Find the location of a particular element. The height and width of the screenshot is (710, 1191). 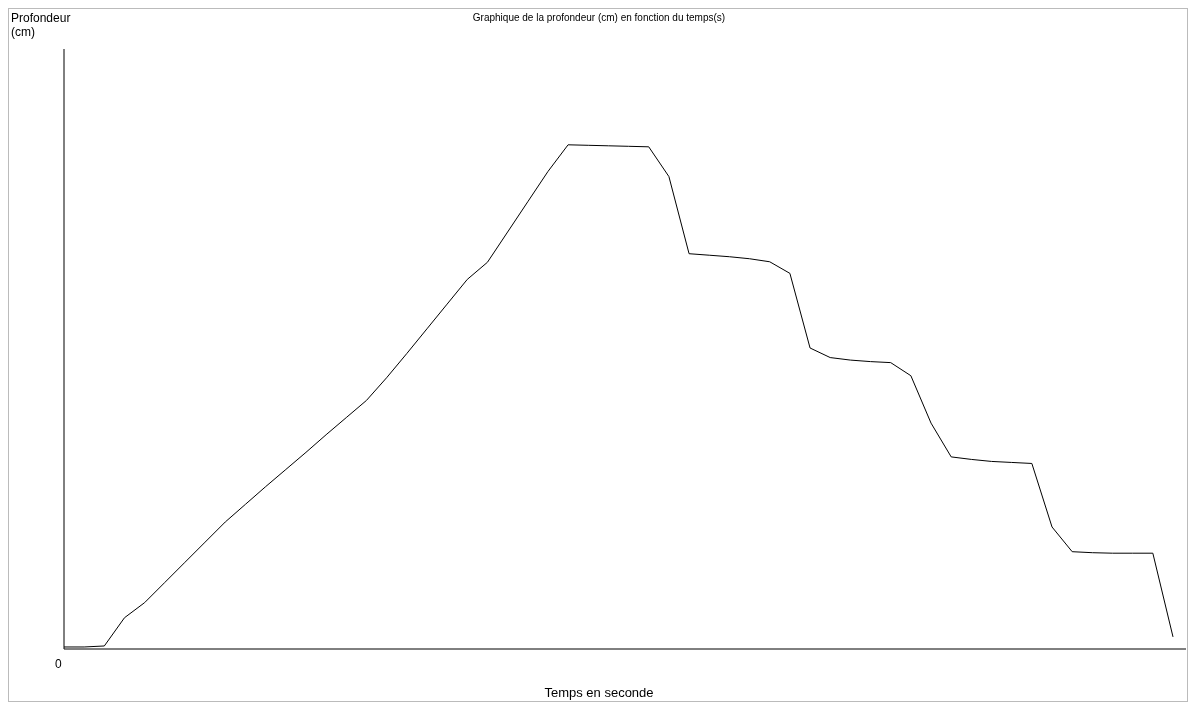

text: 0 is located at coordinates (58, 664).